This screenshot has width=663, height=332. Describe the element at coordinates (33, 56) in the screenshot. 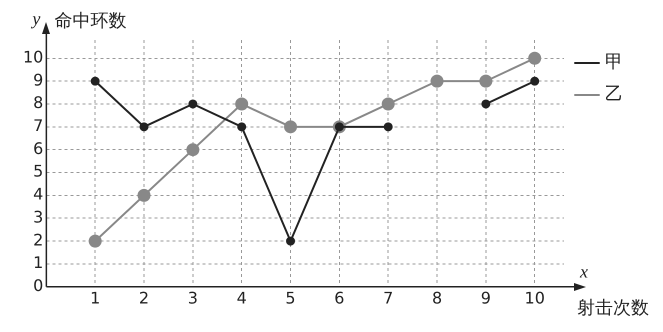

I see `y-tick-label: 10` at that location.